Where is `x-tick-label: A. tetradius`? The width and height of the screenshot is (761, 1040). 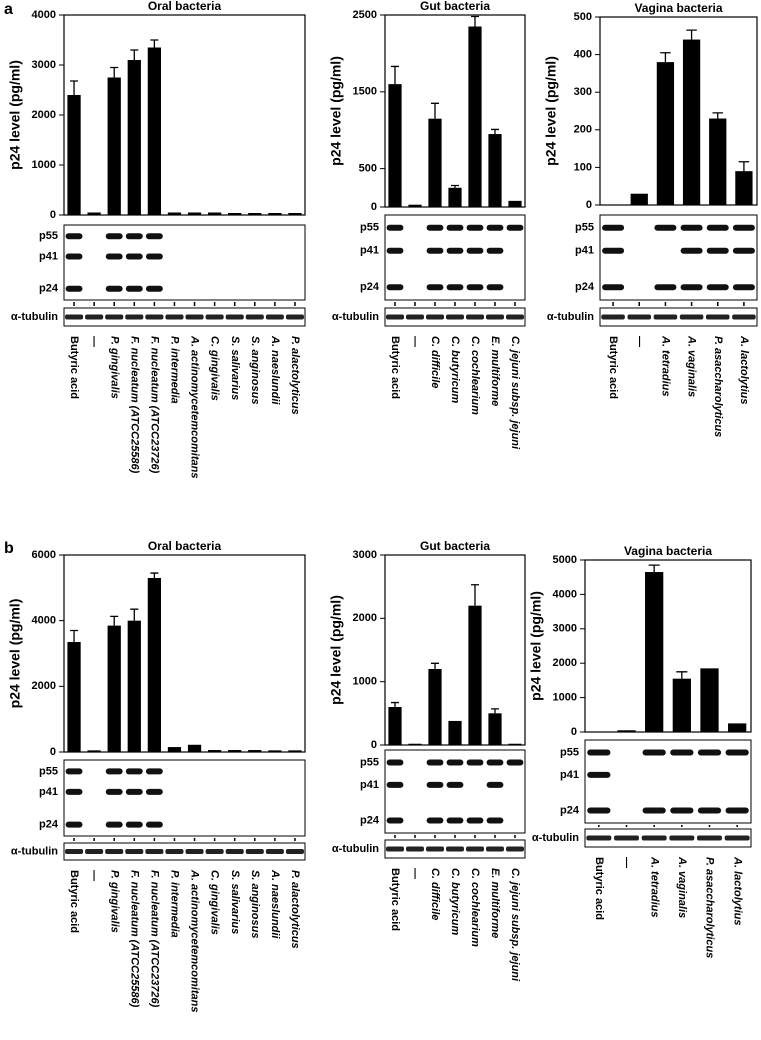
x-tick-label: A. tetradius is located at coordinates (666, 366).